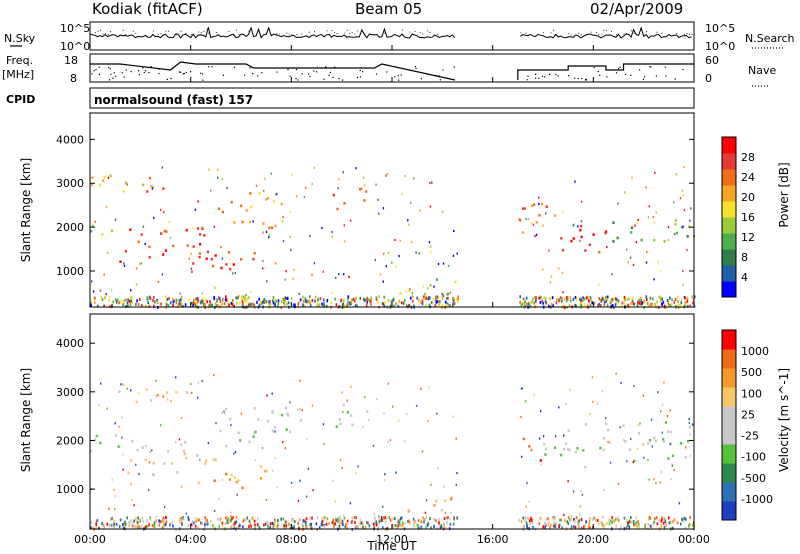  I want to click on power-ylabel: Slant Range [km], so click(26, 210).